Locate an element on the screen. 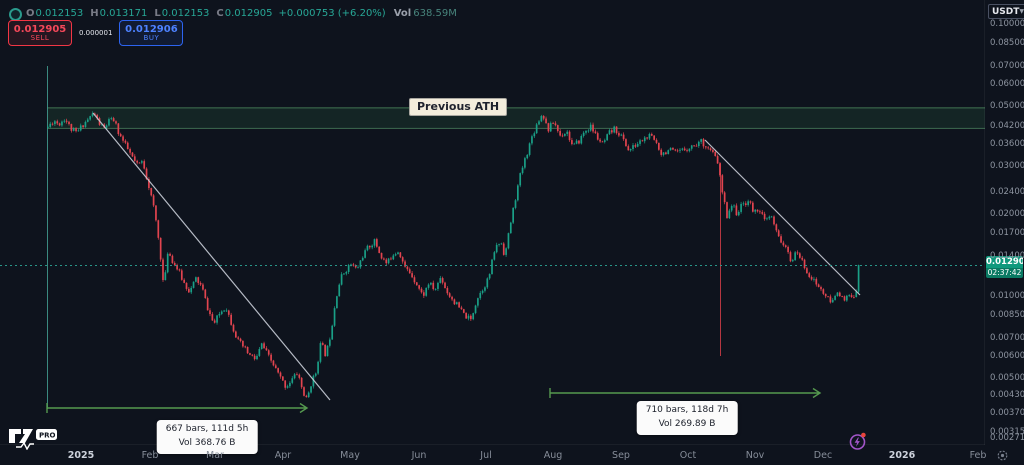 This screenshot has width=1024, height=465. open-value: 0.012153 is located at coordinates (59, 13).